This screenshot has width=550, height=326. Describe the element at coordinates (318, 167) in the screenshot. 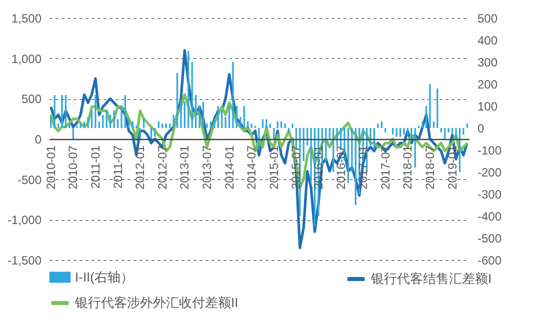

I see `x-tick-label: 2016-01` at that location.